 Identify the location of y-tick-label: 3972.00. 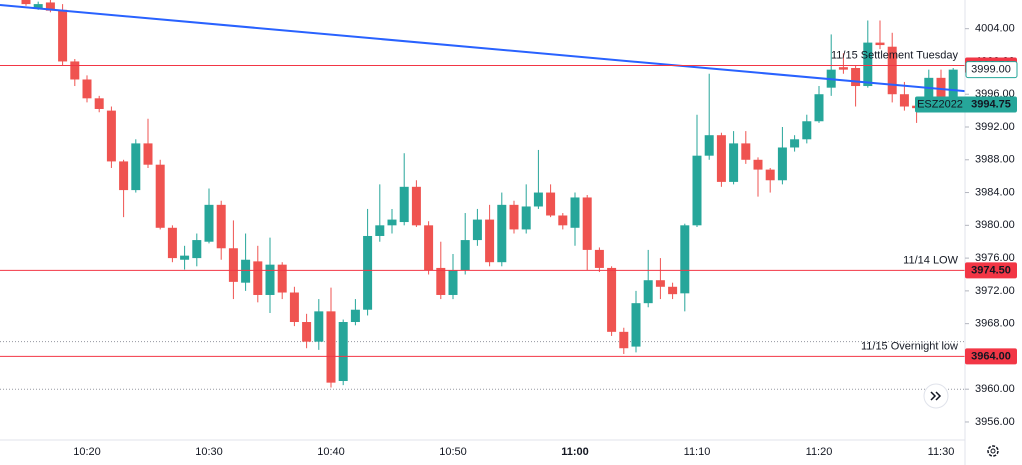
(995, 291).